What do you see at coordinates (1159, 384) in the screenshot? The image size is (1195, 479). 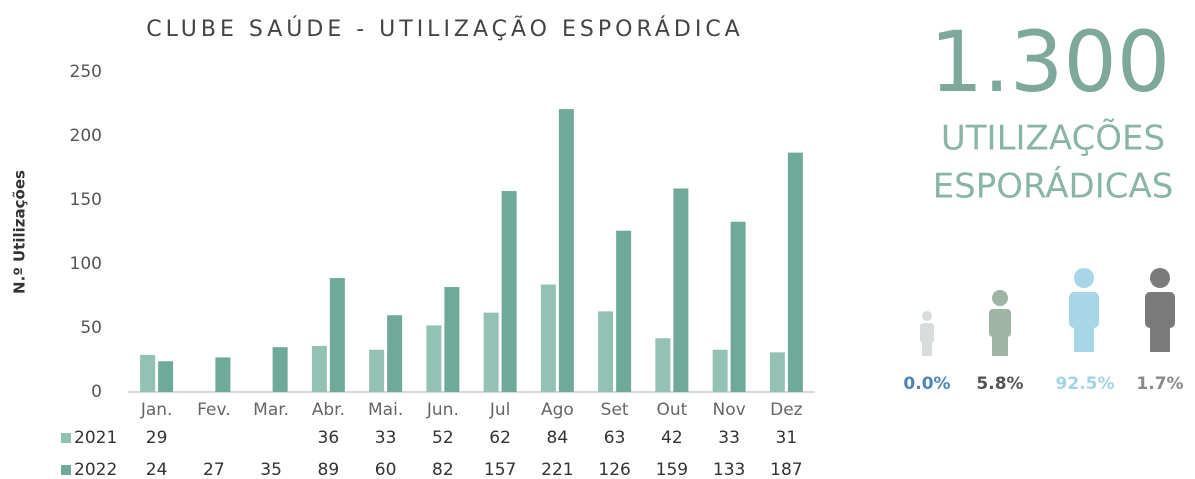 I see `stat-label: 1.7%` at bounding box center [1159, 384].